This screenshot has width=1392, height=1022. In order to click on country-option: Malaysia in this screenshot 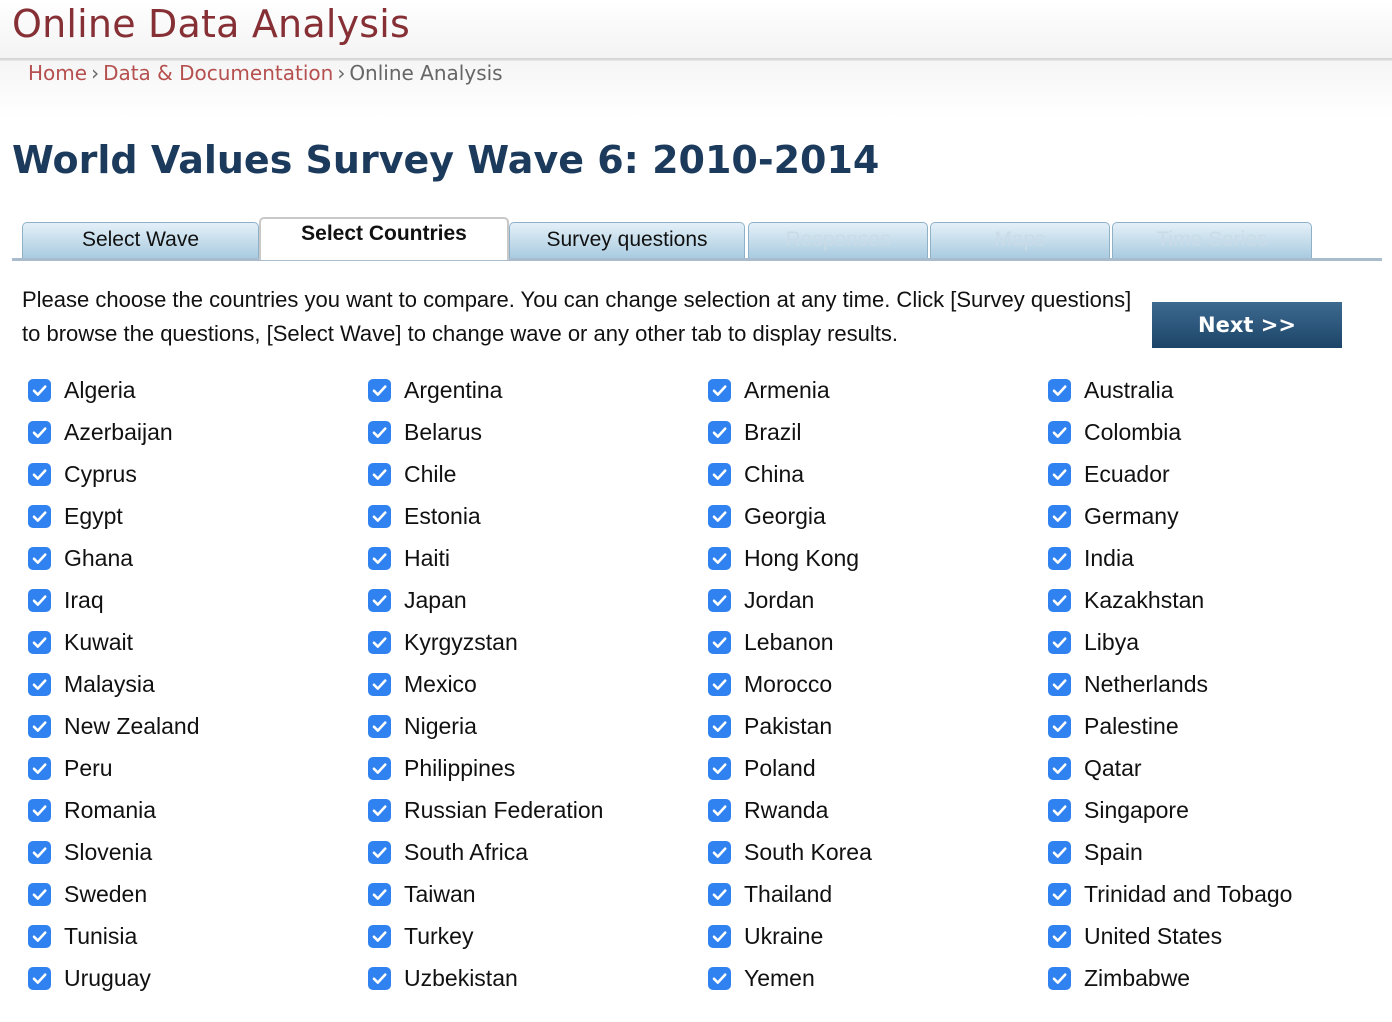, I will do `click(91, 684)`.